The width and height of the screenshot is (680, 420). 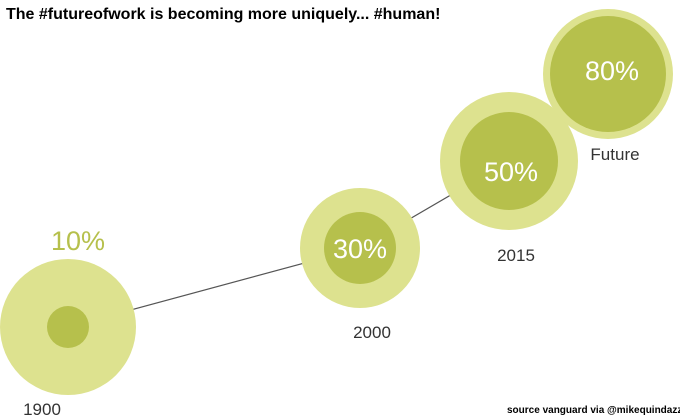 I want to click on stage-2000-percent-label: 30%, so click(x=360, y=249).